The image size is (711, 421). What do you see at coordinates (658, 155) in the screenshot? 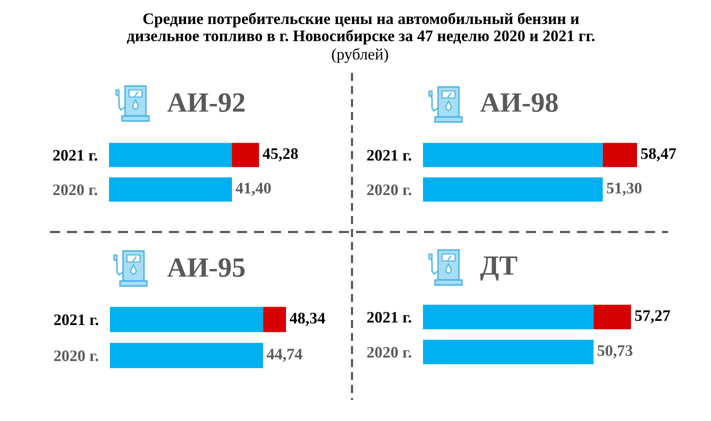
I see `annotation: 58,47` at bounding box center [658, 155].